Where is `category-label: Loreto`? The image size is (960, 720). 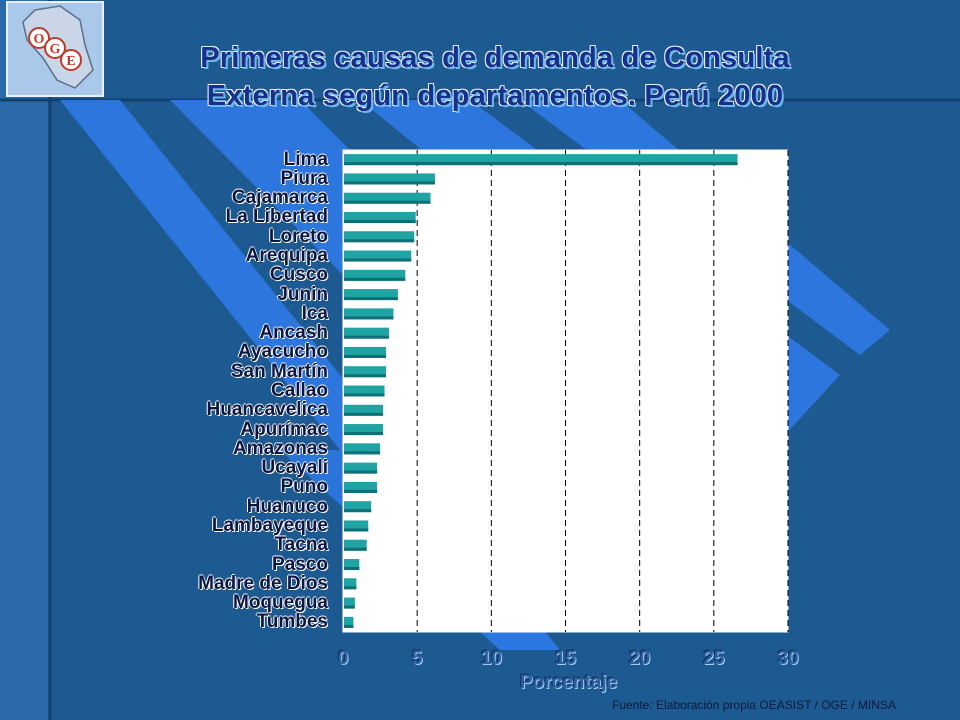
category-label: Loreto is located at coordinates (298, 236).